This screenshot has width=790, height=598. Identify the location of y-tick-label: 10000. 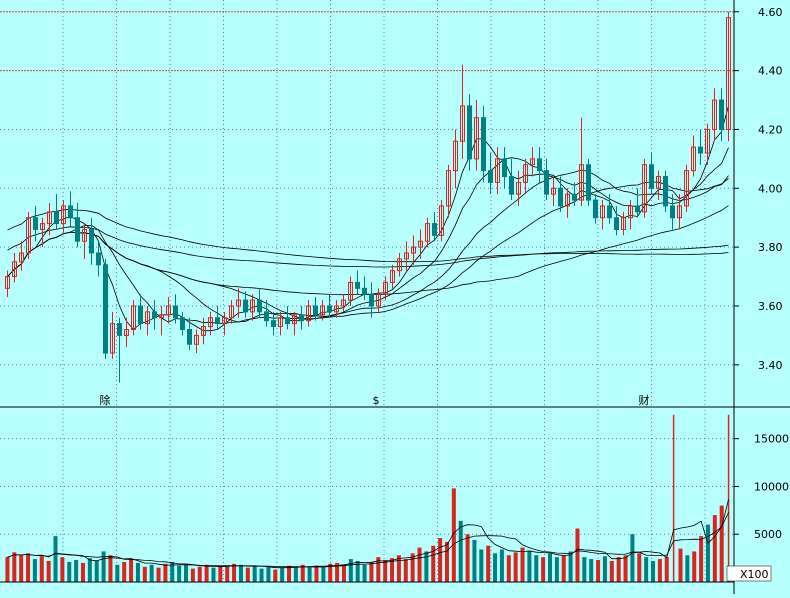
(771, 486).